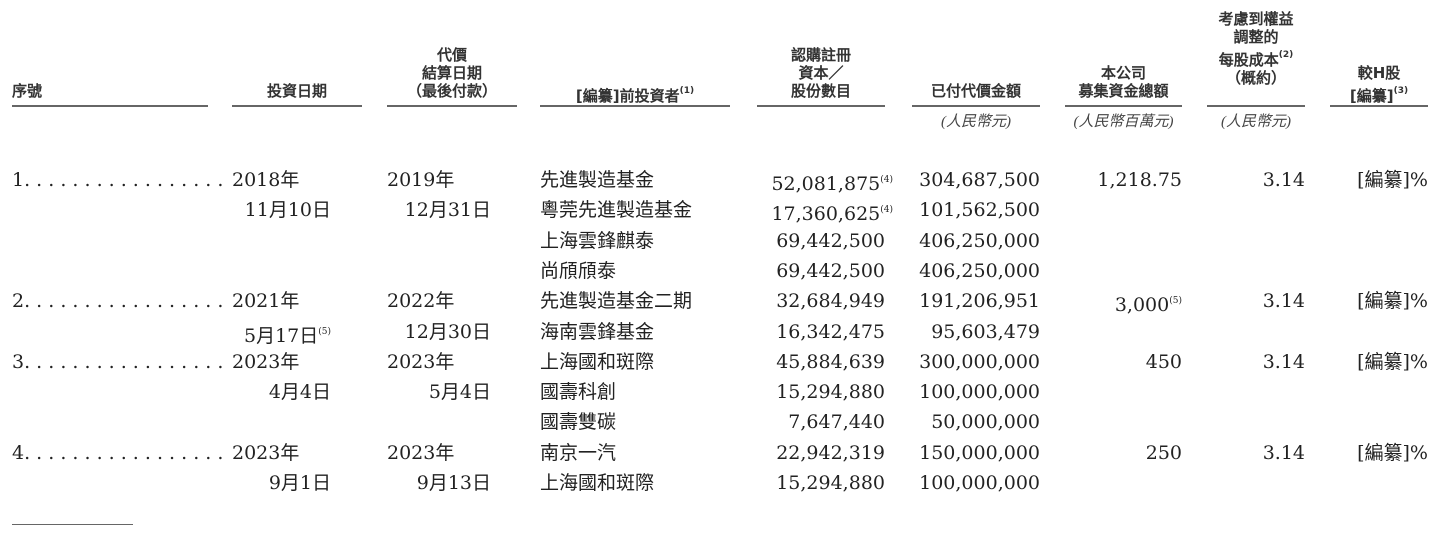  I want to click on header-line: （概約）, so click(1255, 78).